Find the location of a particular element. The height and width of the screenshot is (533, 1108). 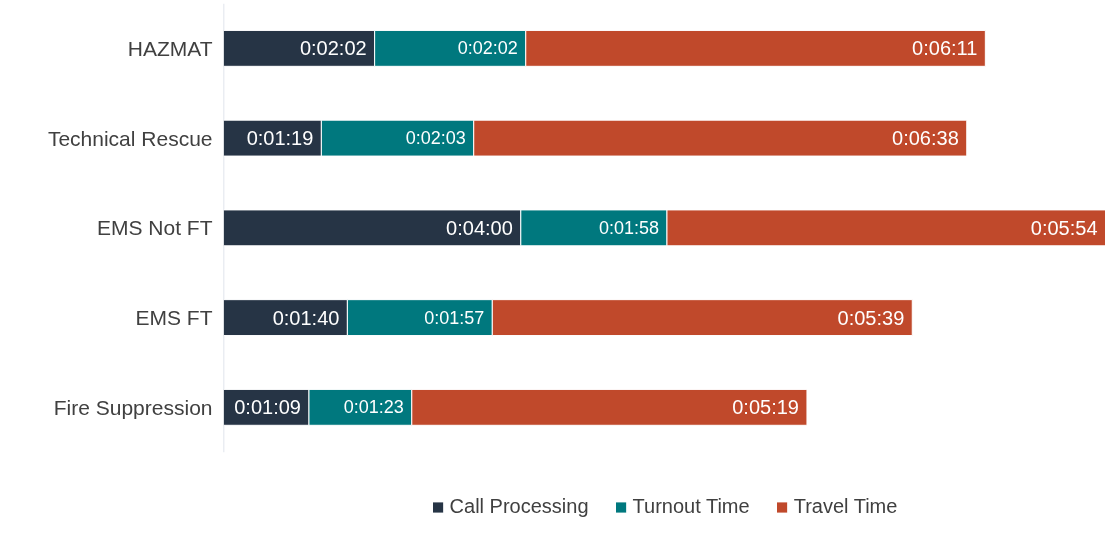

data-label: 0:01:09 is located at coordinates (267, 407).